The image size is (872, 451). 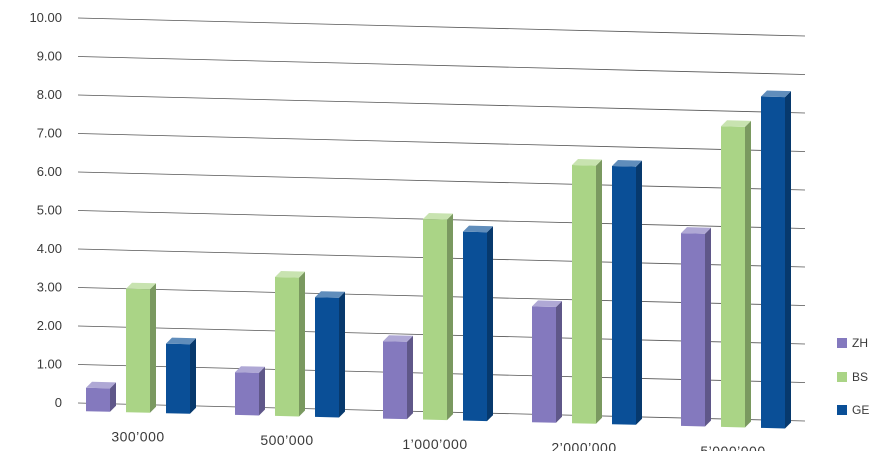 What do you see at coordinates (860, 410) in the screenshot?
I see `legend-label: GE` at bounding box center [860, 410].